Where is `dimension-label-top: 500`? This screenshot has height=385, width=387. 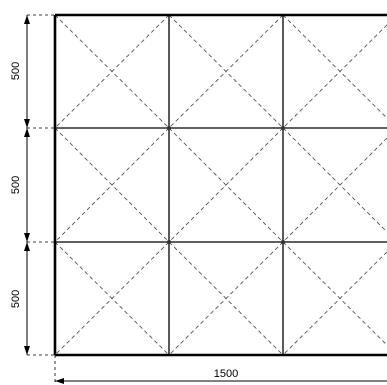
dimension-label-top: 500 is located at coordinates (16, 71).